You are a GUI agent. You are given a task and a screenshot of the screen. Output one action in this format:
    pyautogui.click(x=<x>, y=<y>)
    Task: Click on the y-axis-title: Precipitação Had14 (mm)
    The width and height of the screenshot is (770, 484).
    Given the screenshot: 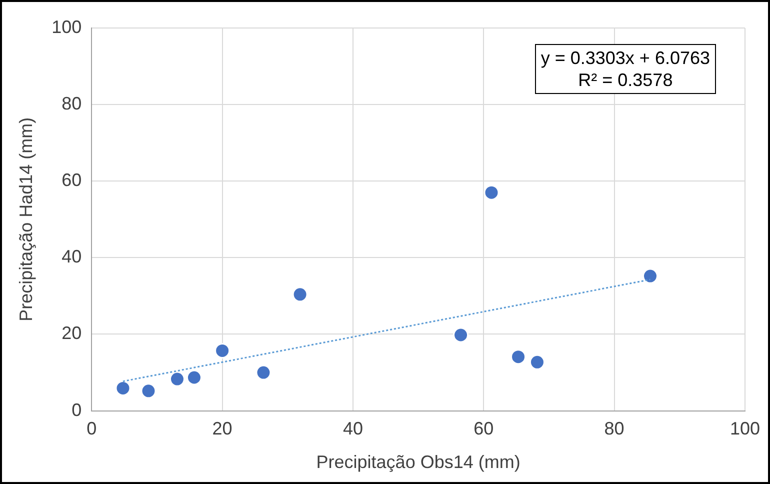 What is the action you would take?
    pyautogui.click(x=26, y=219)
    